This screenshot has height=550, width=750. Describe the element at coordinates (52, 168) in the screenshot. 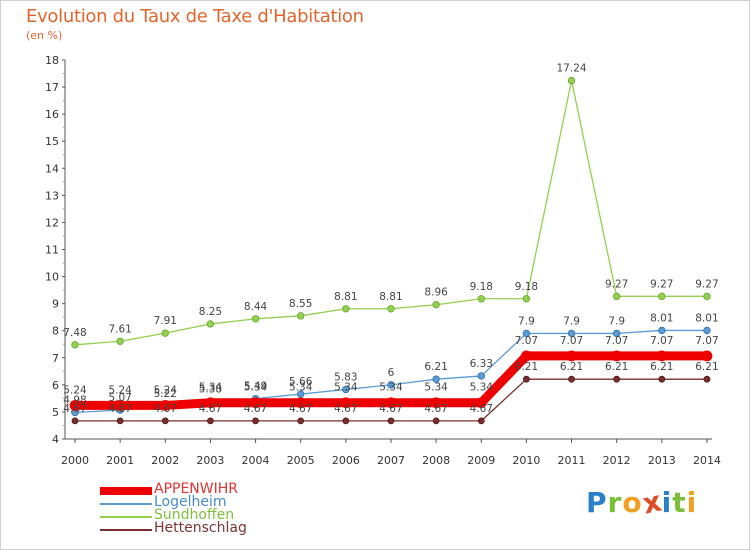

I see `y-tick-label: 14` at that location.